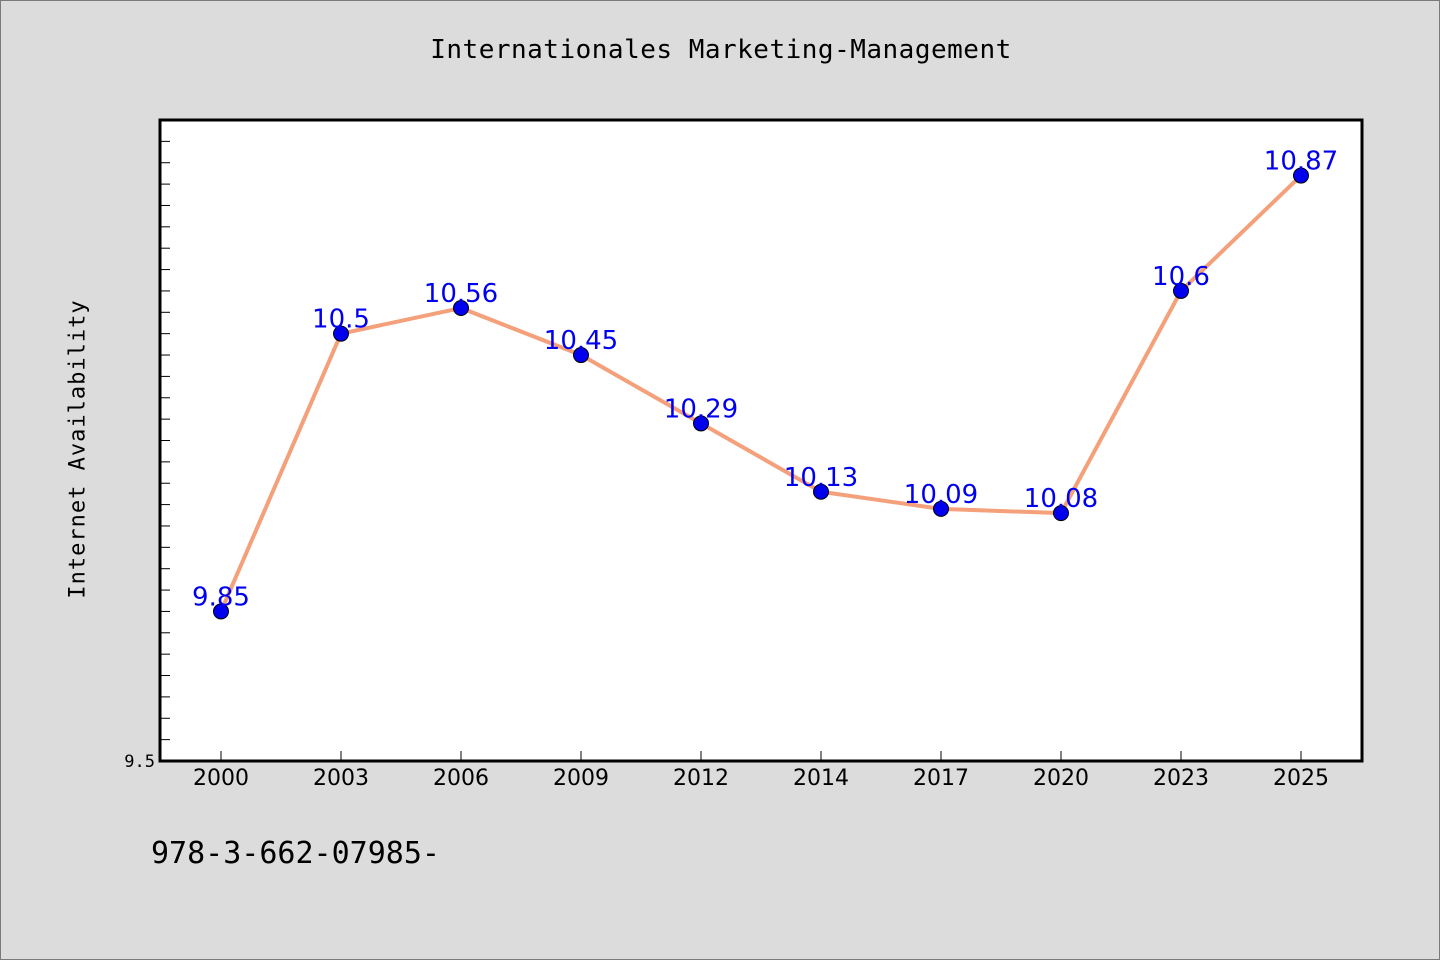 The image size is (1440, 960). What do you see at coordinates (221, 597) in the screenshot?
I see `data-label: 9.85` at bounding box center [221, 597].